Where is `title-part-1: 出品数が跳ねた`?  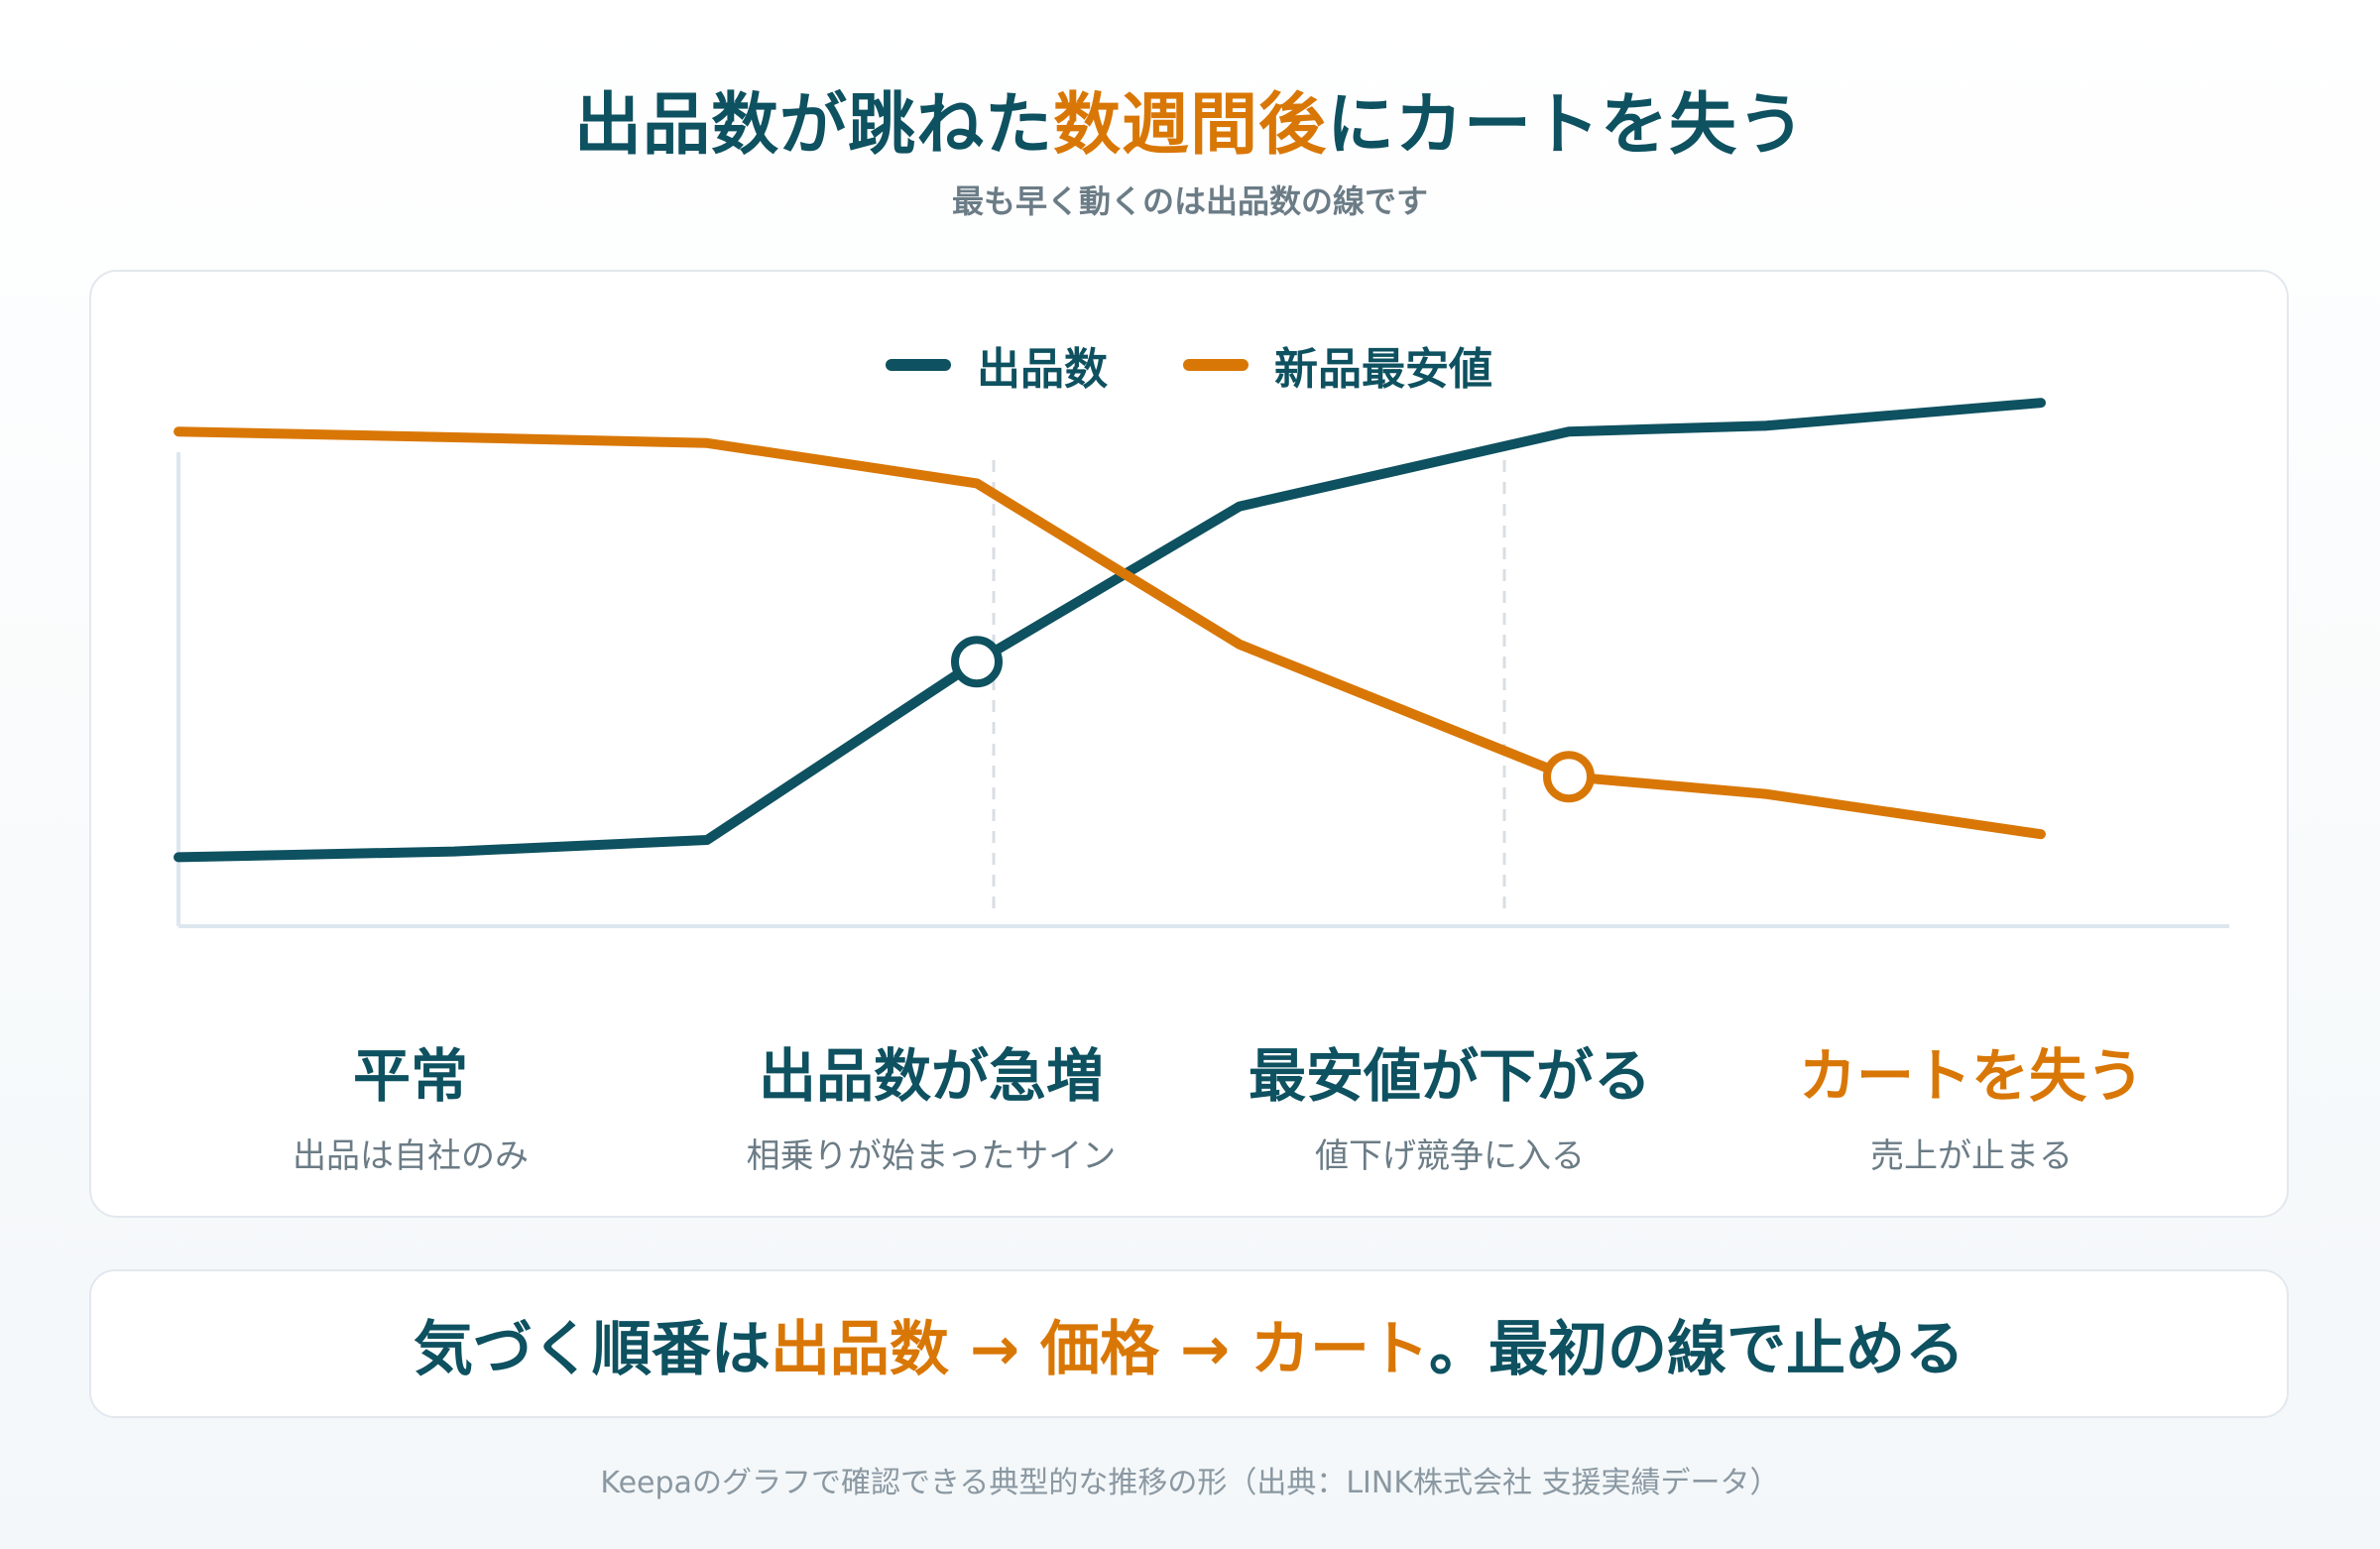 title-part-1: 出品数が跳ねた is located at coordinates (813, 125).